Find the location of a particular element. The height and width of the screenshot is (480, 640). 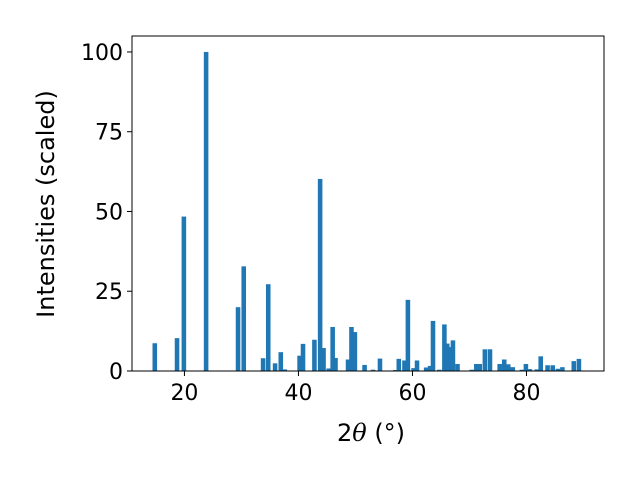

y-tick-label: 50 is located at coordinates (109, 212).